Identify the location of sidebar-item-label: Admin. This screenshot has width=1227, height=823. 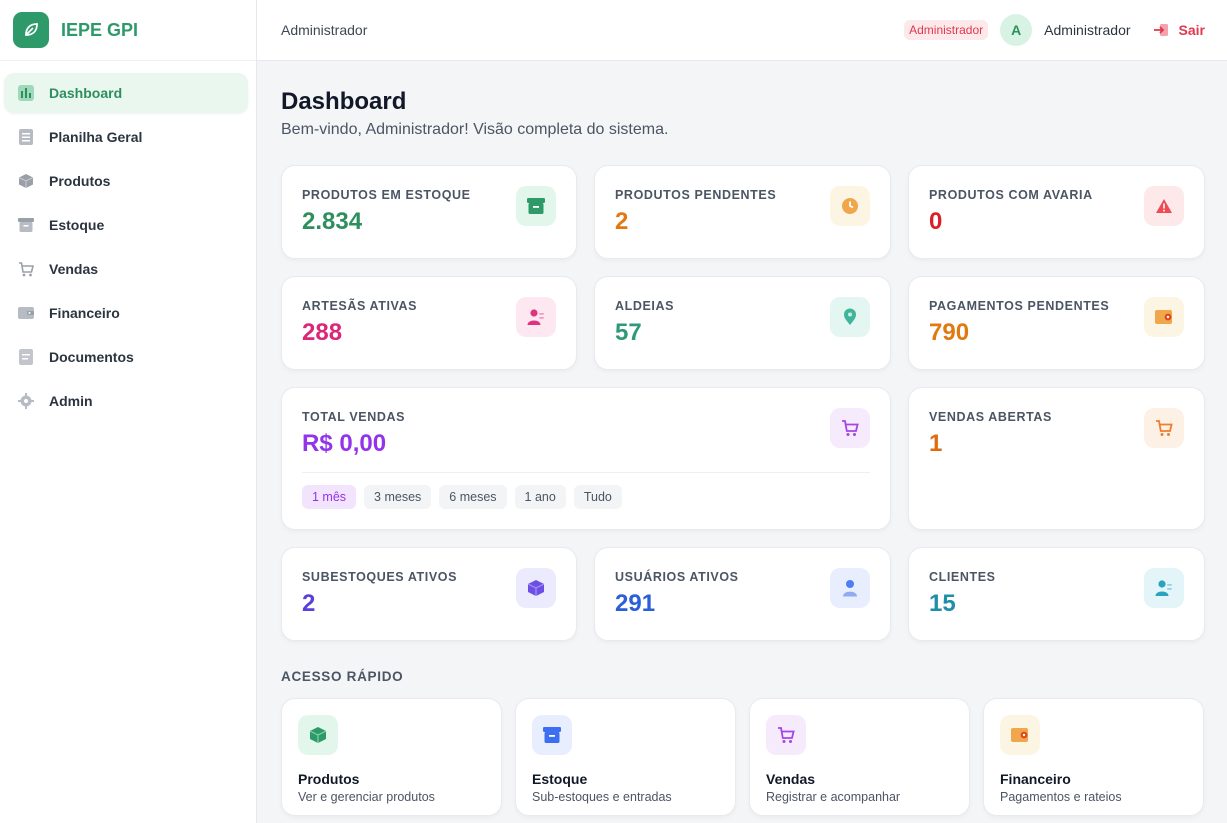
(71, 401).